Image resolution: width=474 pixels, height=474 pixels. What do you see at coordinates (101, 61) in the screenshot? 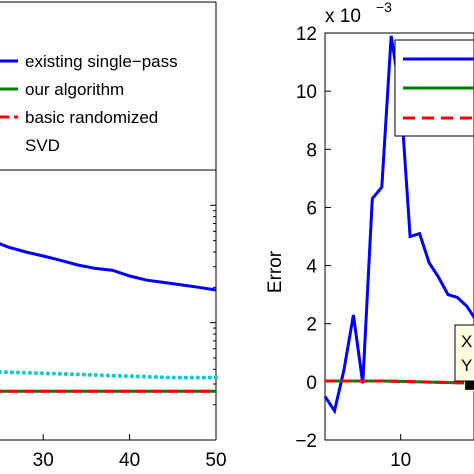
I see `left-legend-label-1: existing single−pass` at bounding box center [101, 61].